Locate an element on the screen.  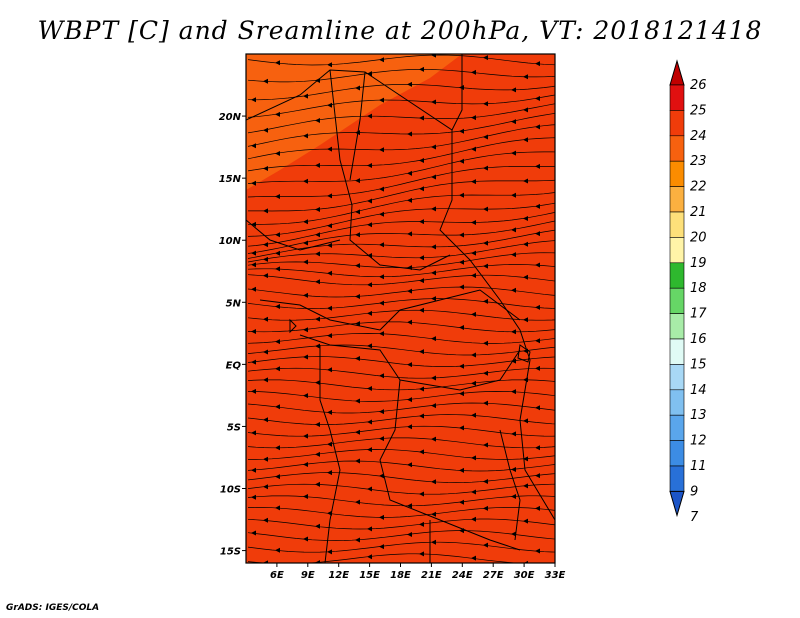
colorbar: 26 25 24 23 22 21 20 19 18 17 16 15 14 13 12 11 9 7 is located at coordinates (688, 292).